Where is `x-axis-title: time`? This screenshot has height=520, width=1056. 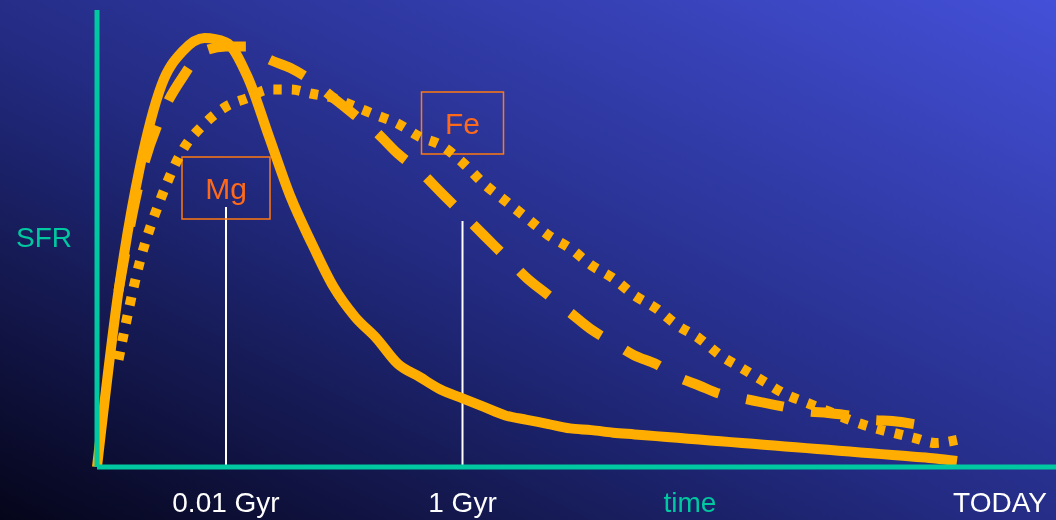
x-axis-title: time is located at coordinates (690, 502).